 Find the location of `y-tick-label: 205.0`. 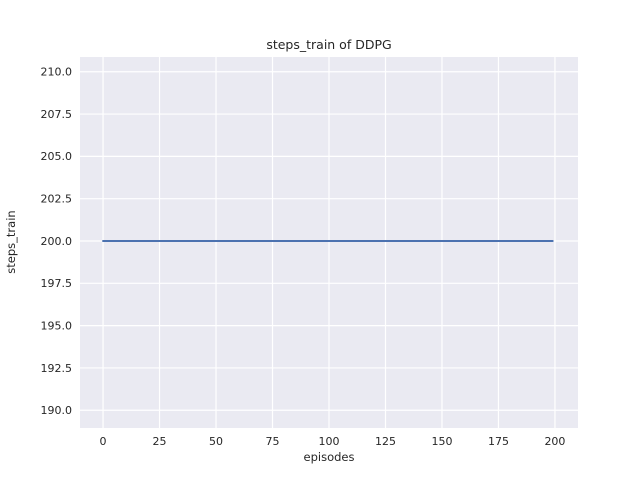

y-tick-label: 205.0 is located at coordinates (57, 156).